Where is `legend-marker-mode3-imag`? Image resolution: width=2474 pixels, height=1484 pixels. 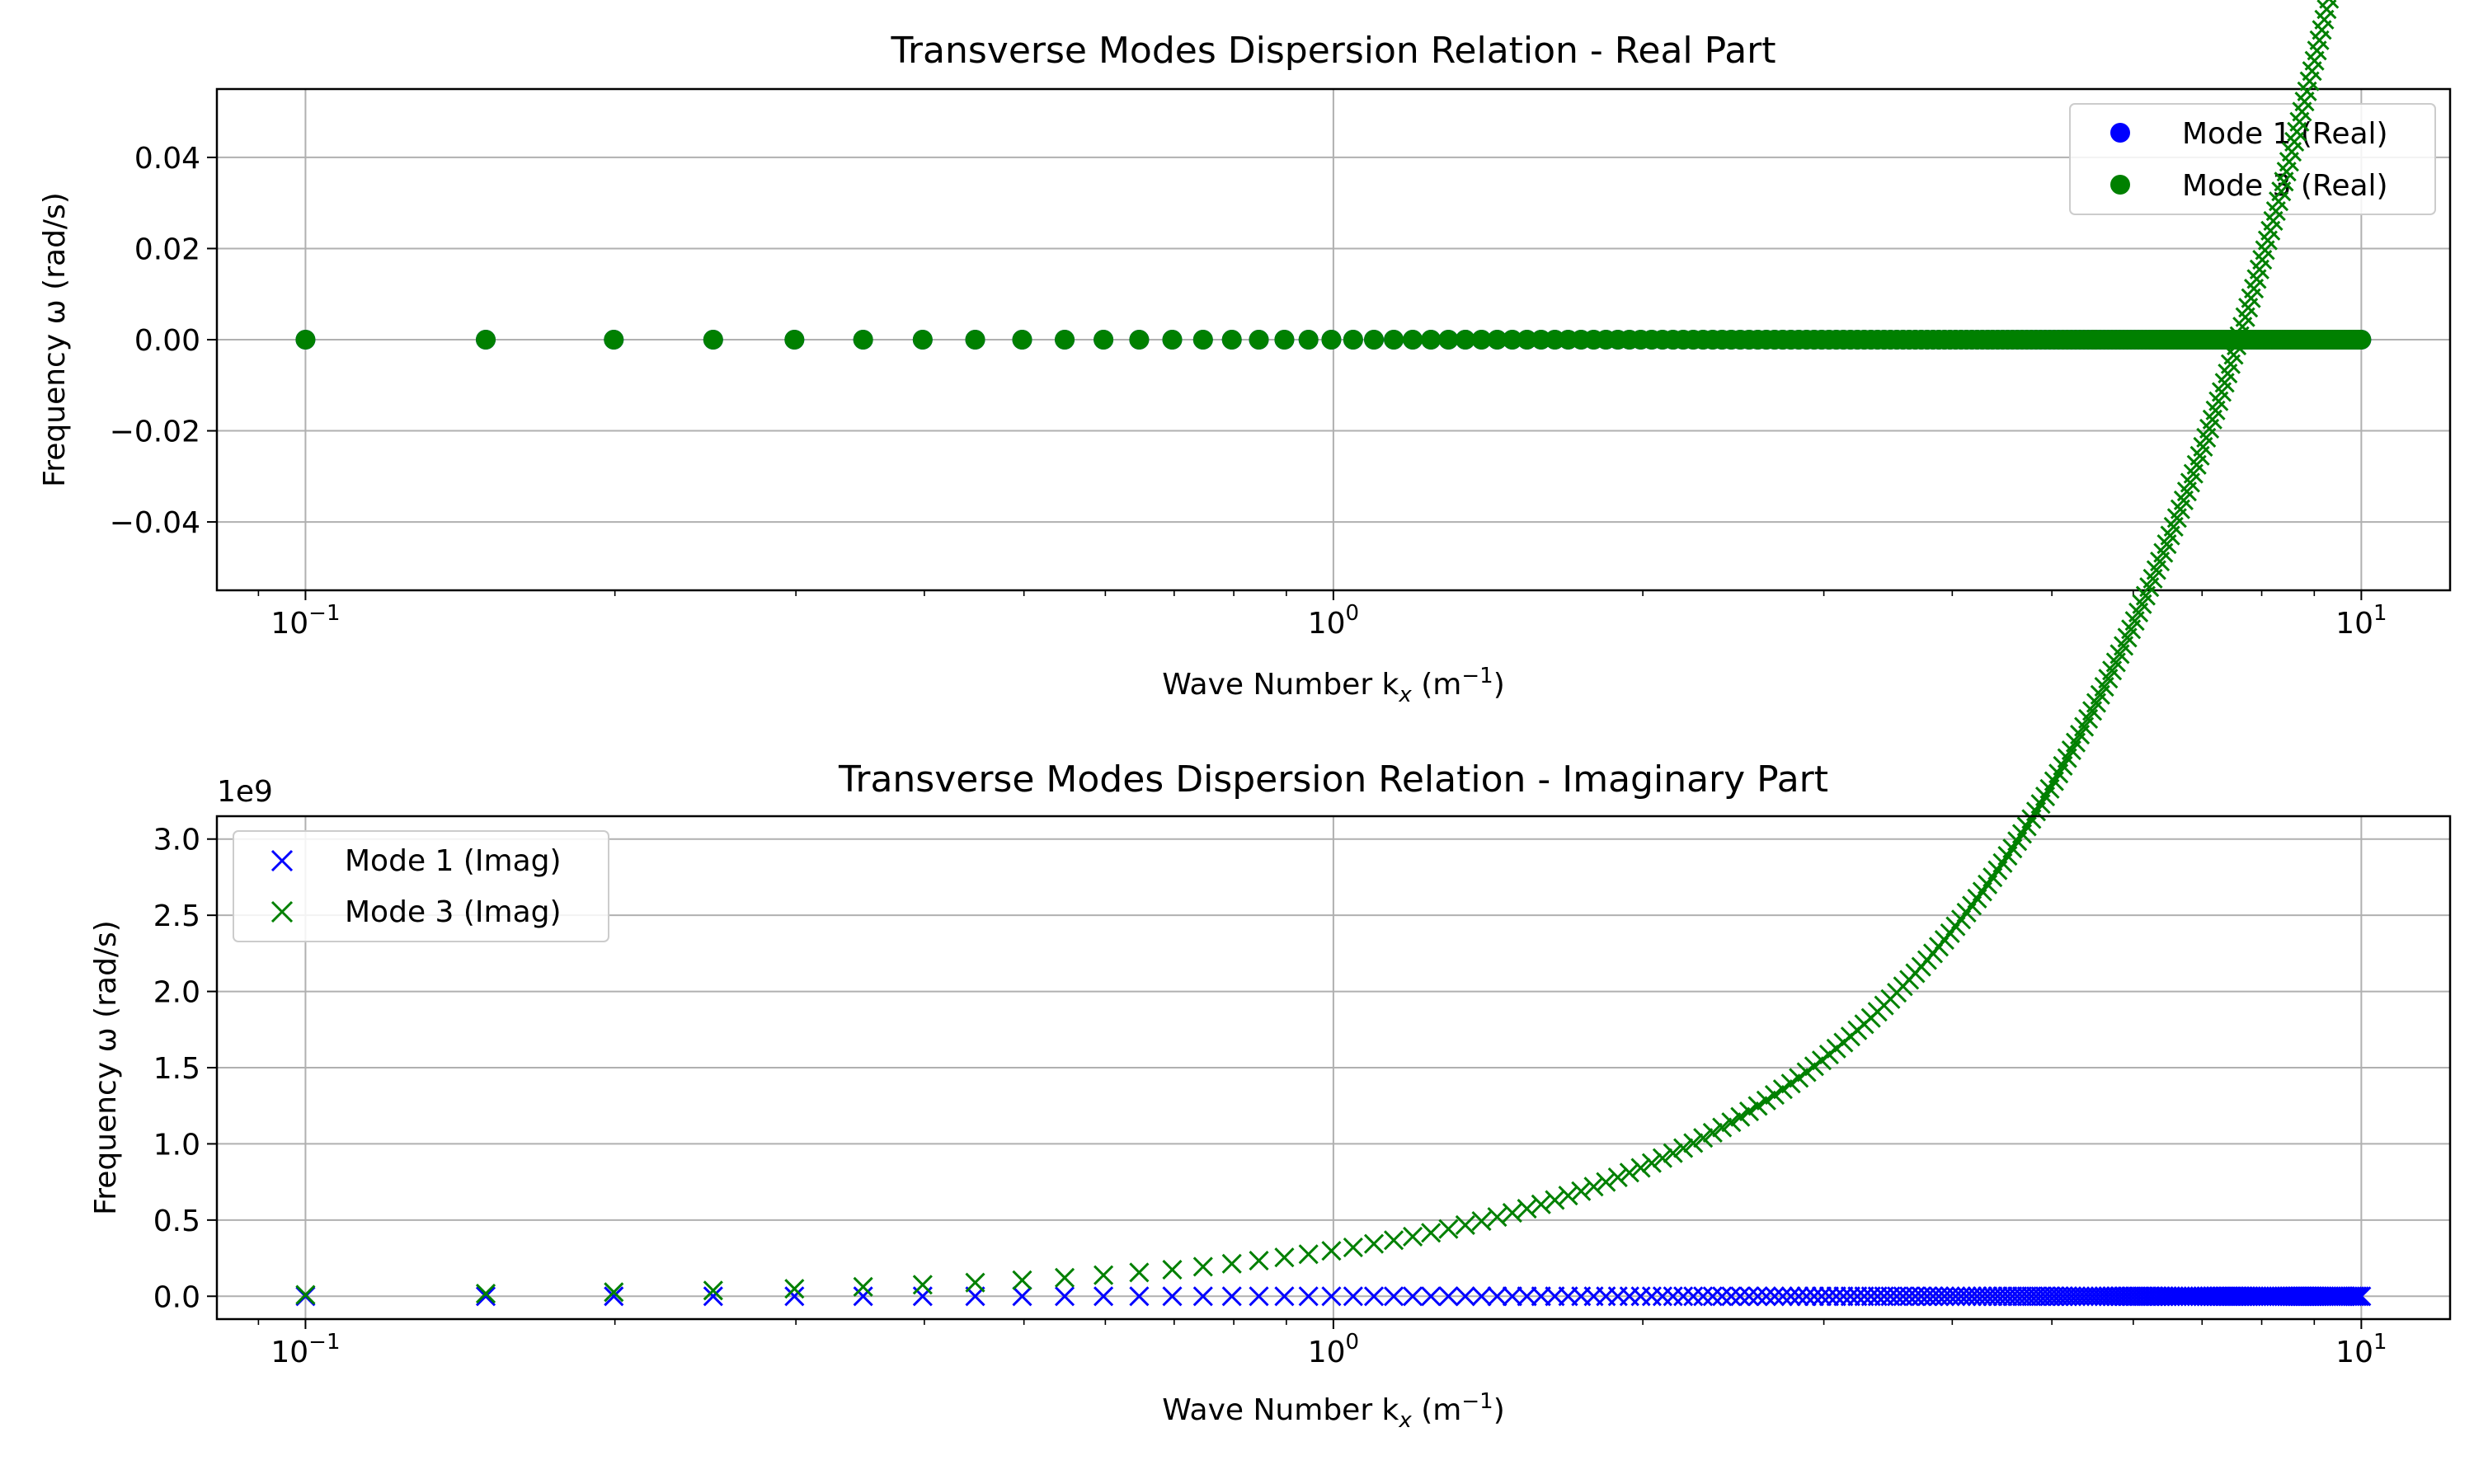 legend-marker-mode3-imag is located at coordinates (282, 911).